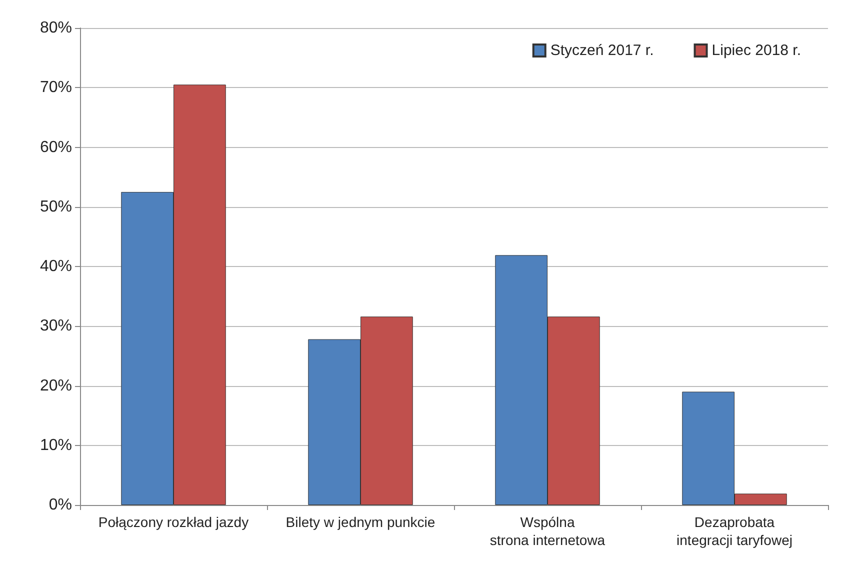  What do you see at coordinates (56, 28) in the screenshot?
I see `y-tick-label: 80%` at bounding box center [56, 28].